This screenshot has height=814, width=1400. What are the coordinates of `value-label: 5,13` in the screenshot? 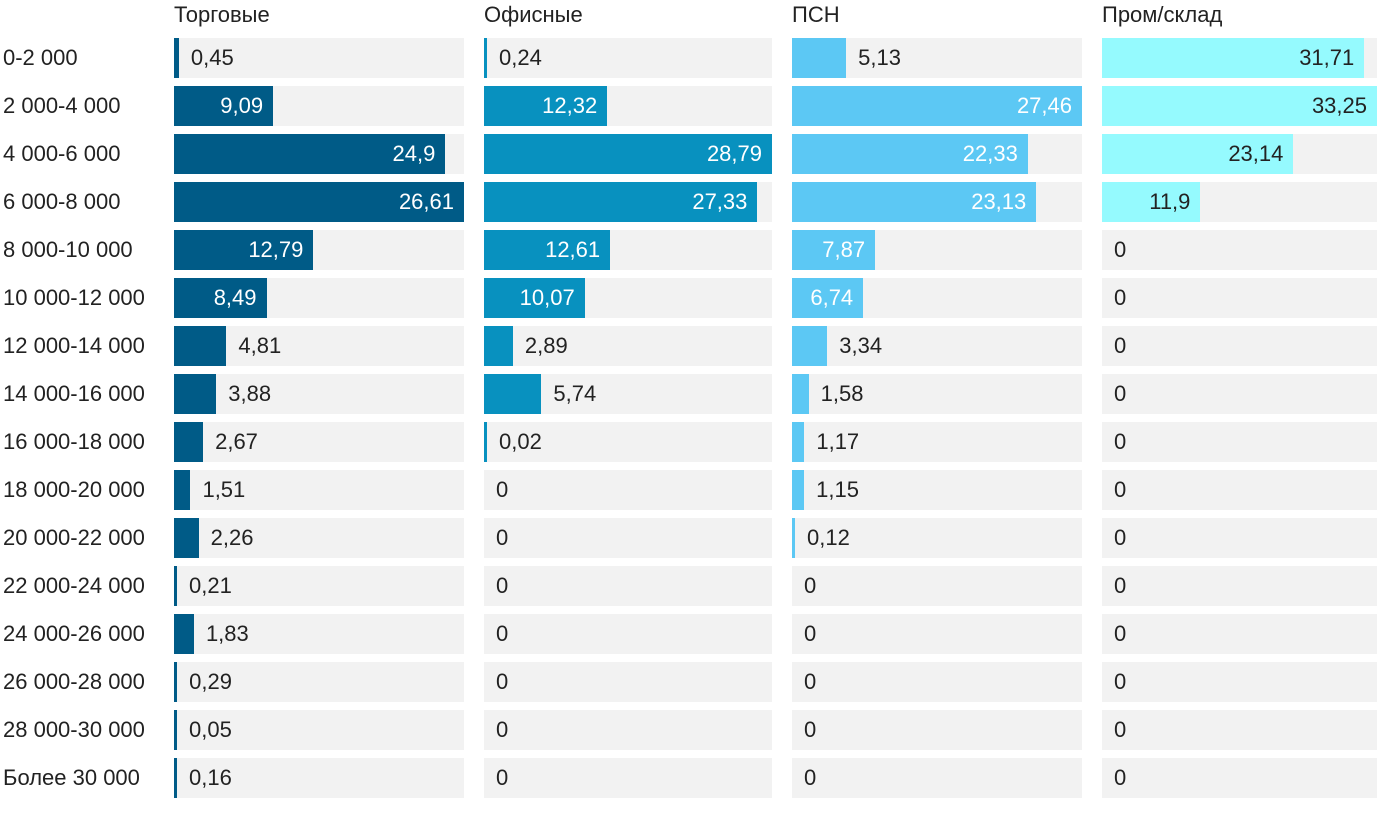 It's located at (879, 57).